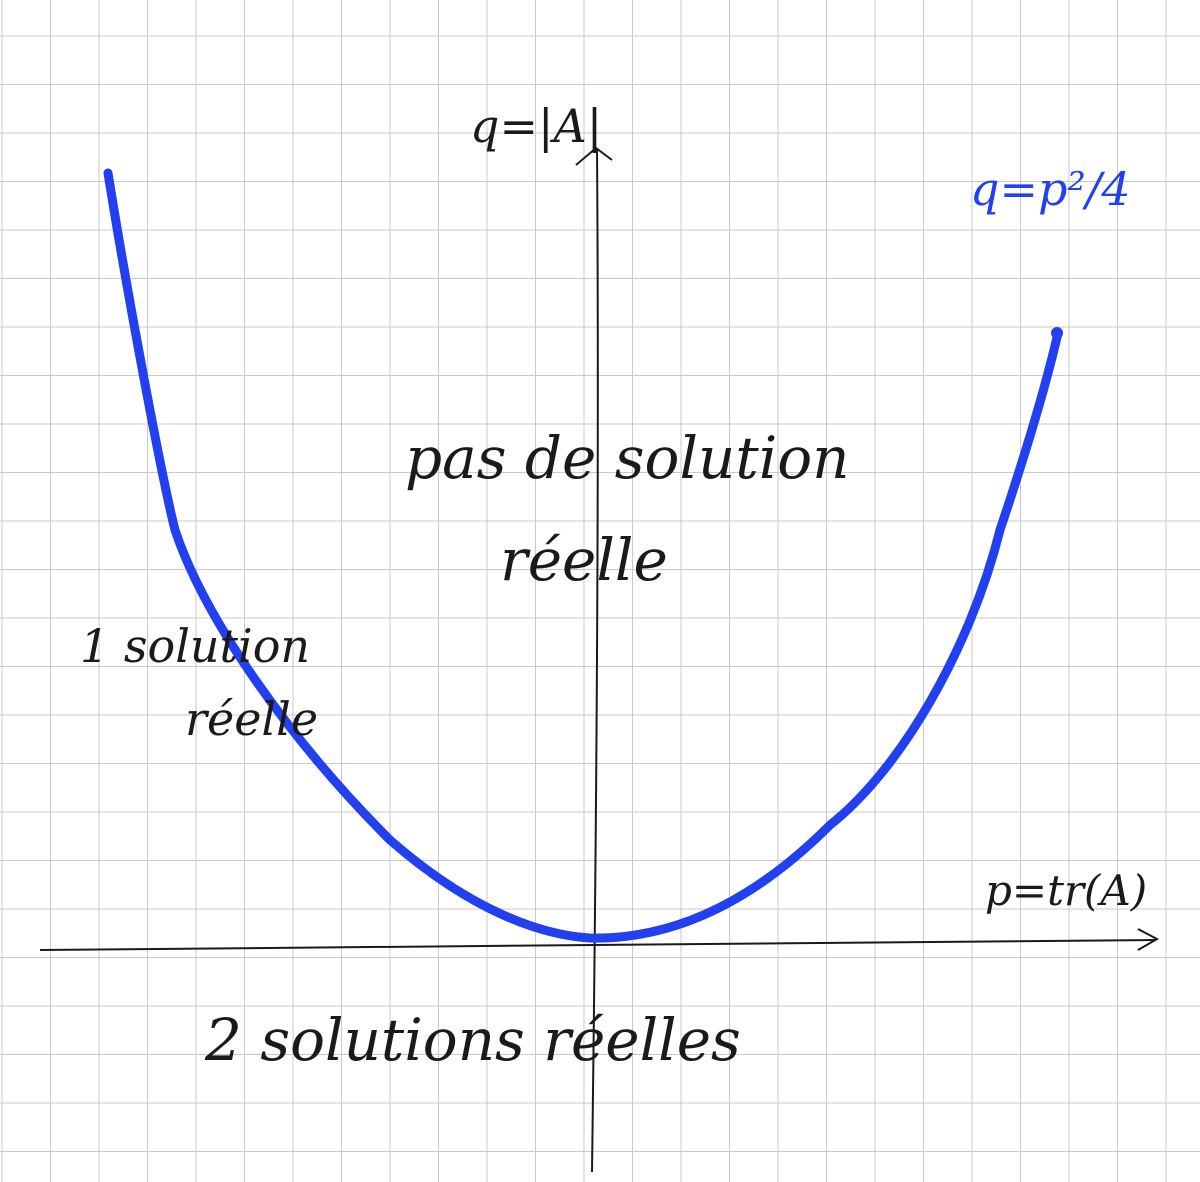 This screenshot has width=1200, height=1182. What do you see at coordinates (472, 1040) in the screenshot?
I see `region-two-solutions: 2 solutions réelles` at bounding box center [472, 1040].